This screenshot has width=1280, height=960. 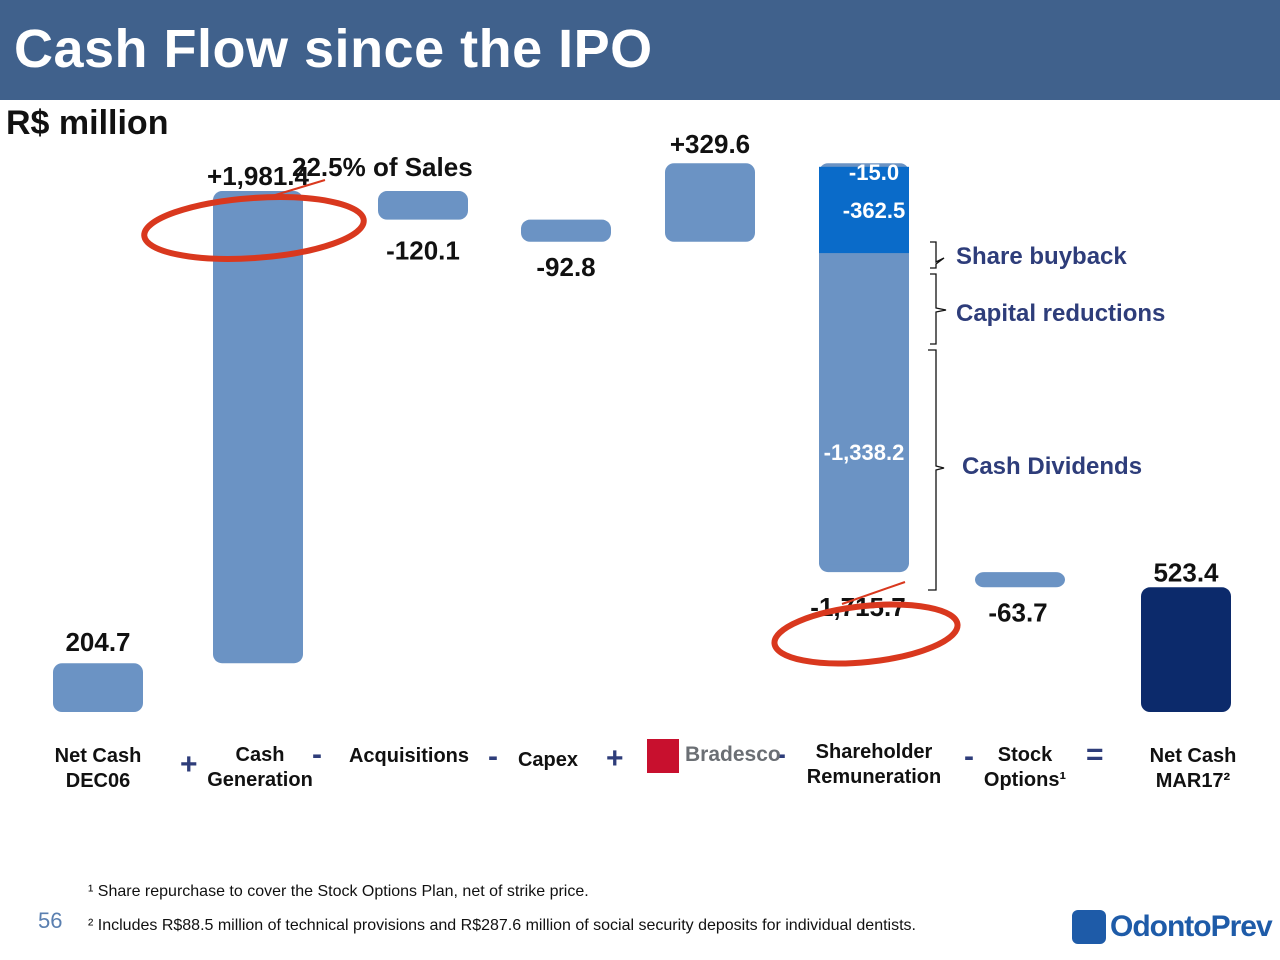 What do you see at coordinates (938, 309) in the screenshot?
I see `brace-capital-reductions` at bounding box center [938, 309].